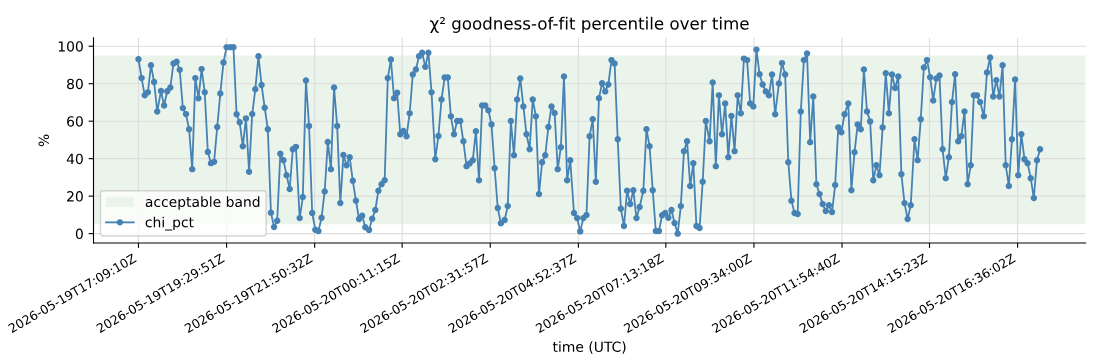 This screenshot has height=360, width=1100. What do you see at coordinates (589, 24) in the screenshot?
I see `chart-title: χ² goodness-of-fit percentile over time` at bounding box center [589, 24].